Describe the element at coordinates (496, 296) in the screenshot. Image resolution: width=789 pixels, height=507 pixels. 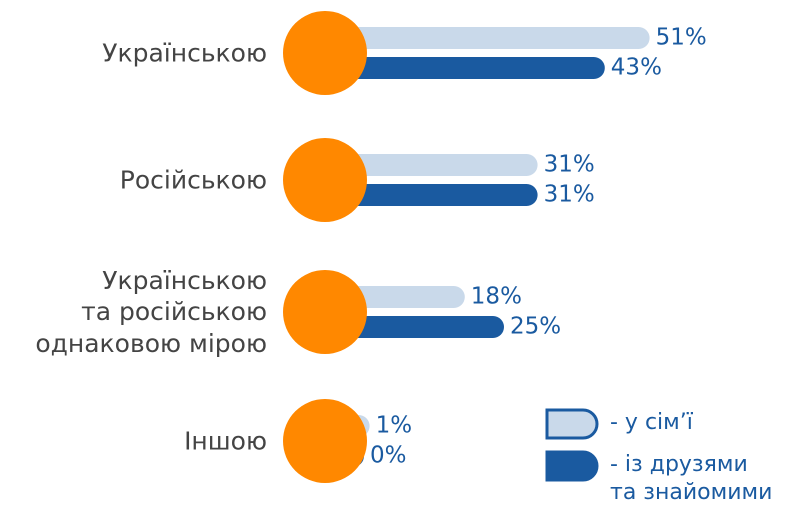
I see `value-label: 18%` at that location.